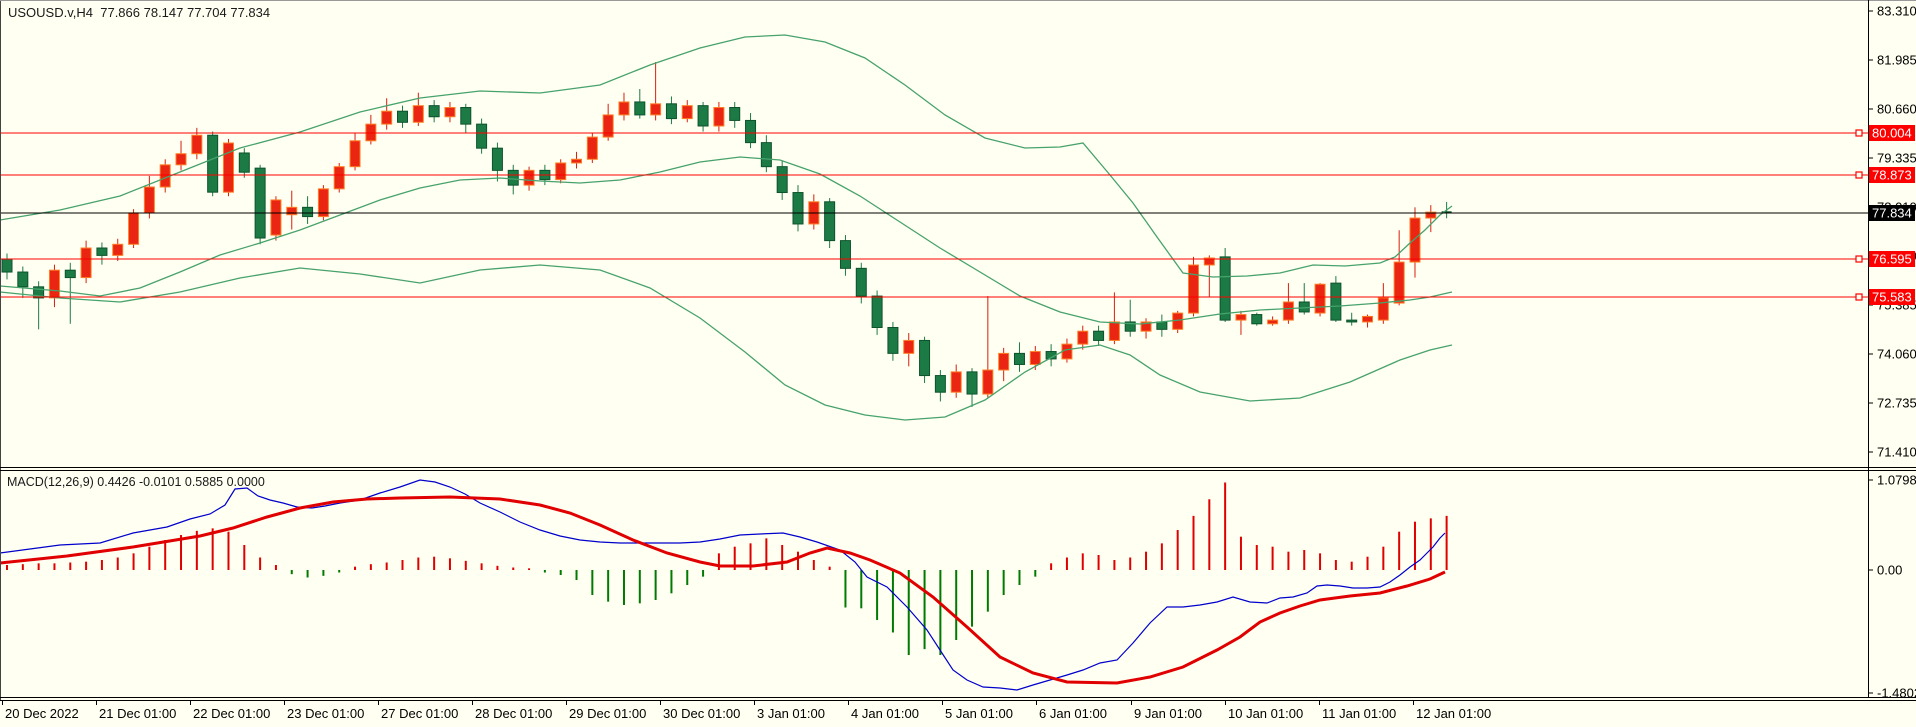 The image size is (1916, 727). Describe the element at coordinates (607, 713) in the screenshot. I see `time-axis-label: 29 Dec 01:00` at that location.